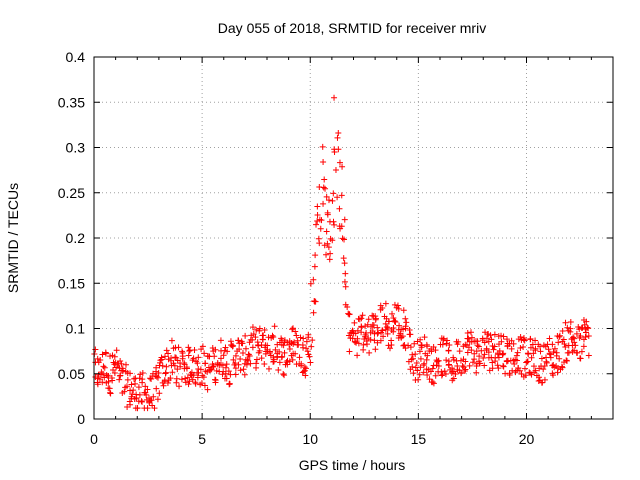 The width and height of the screenshot is (640, 480). What do you see at coordinates (94, 439) in the screenshot?
I see `x-tick-label: 0` at bounding box center [94, 439].